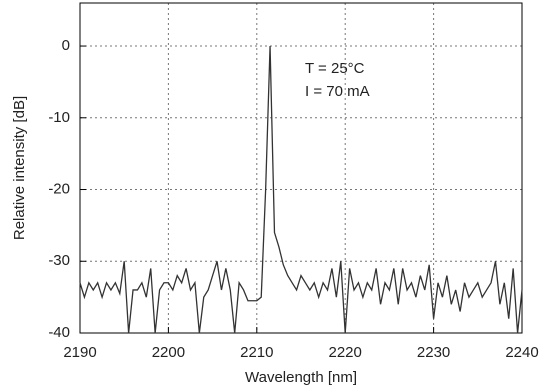 The height and width of the screenshot is (388, 547). I want to click on y-axis-title: Relative intensity [dB], so click(19, 168).